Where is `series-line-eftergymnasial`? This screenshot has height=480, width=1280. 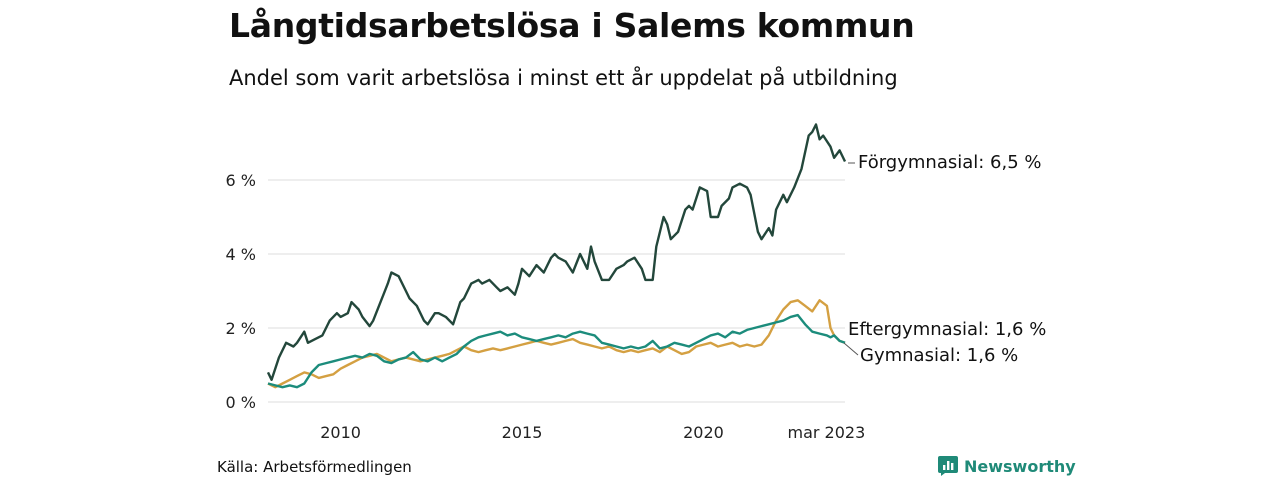 series-line-eftergymnasial is located at coordinates (556, 344).